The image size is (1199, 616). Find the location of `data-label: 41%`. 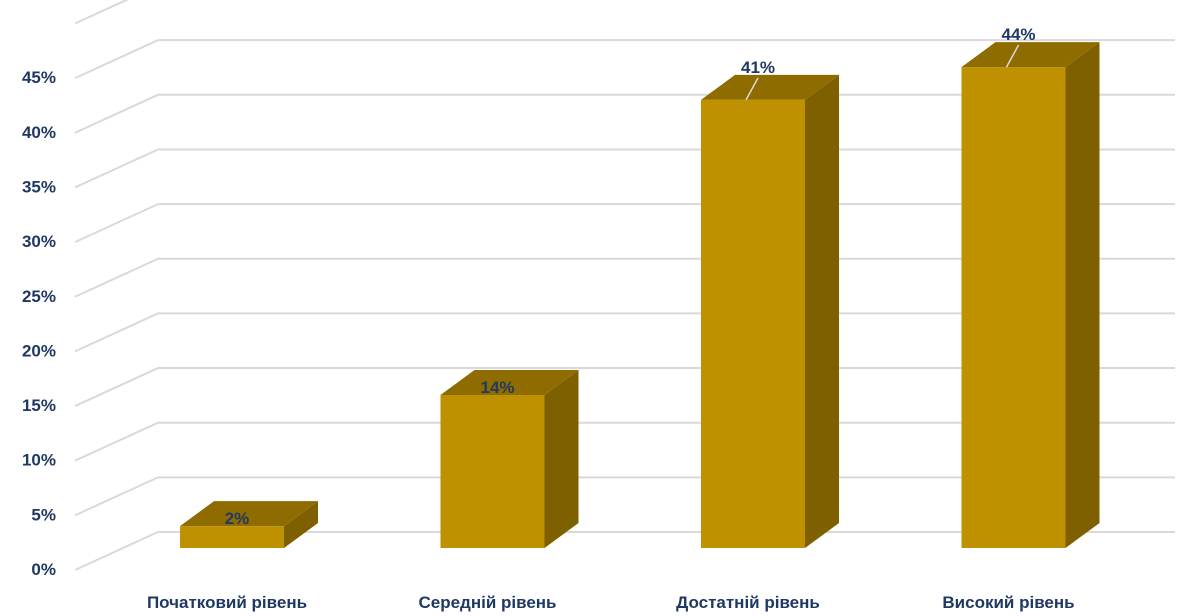

data-label: 41% is located at coordinates (758, 67).